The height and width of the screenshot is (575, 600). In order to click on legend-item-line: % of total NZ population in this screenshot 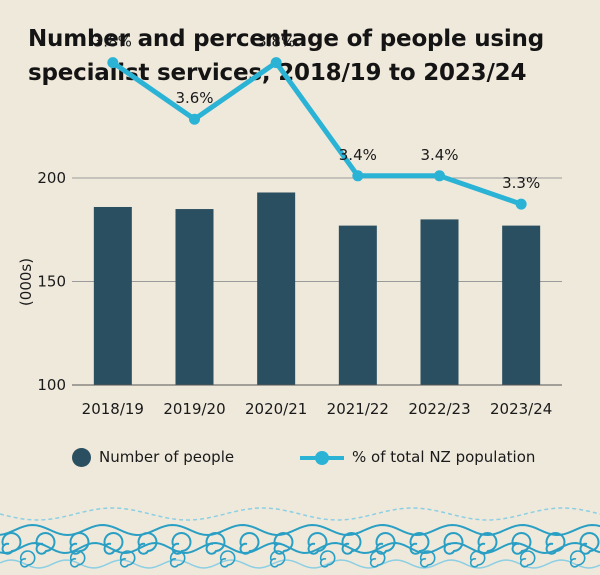, I will do `click(417, 457)`.